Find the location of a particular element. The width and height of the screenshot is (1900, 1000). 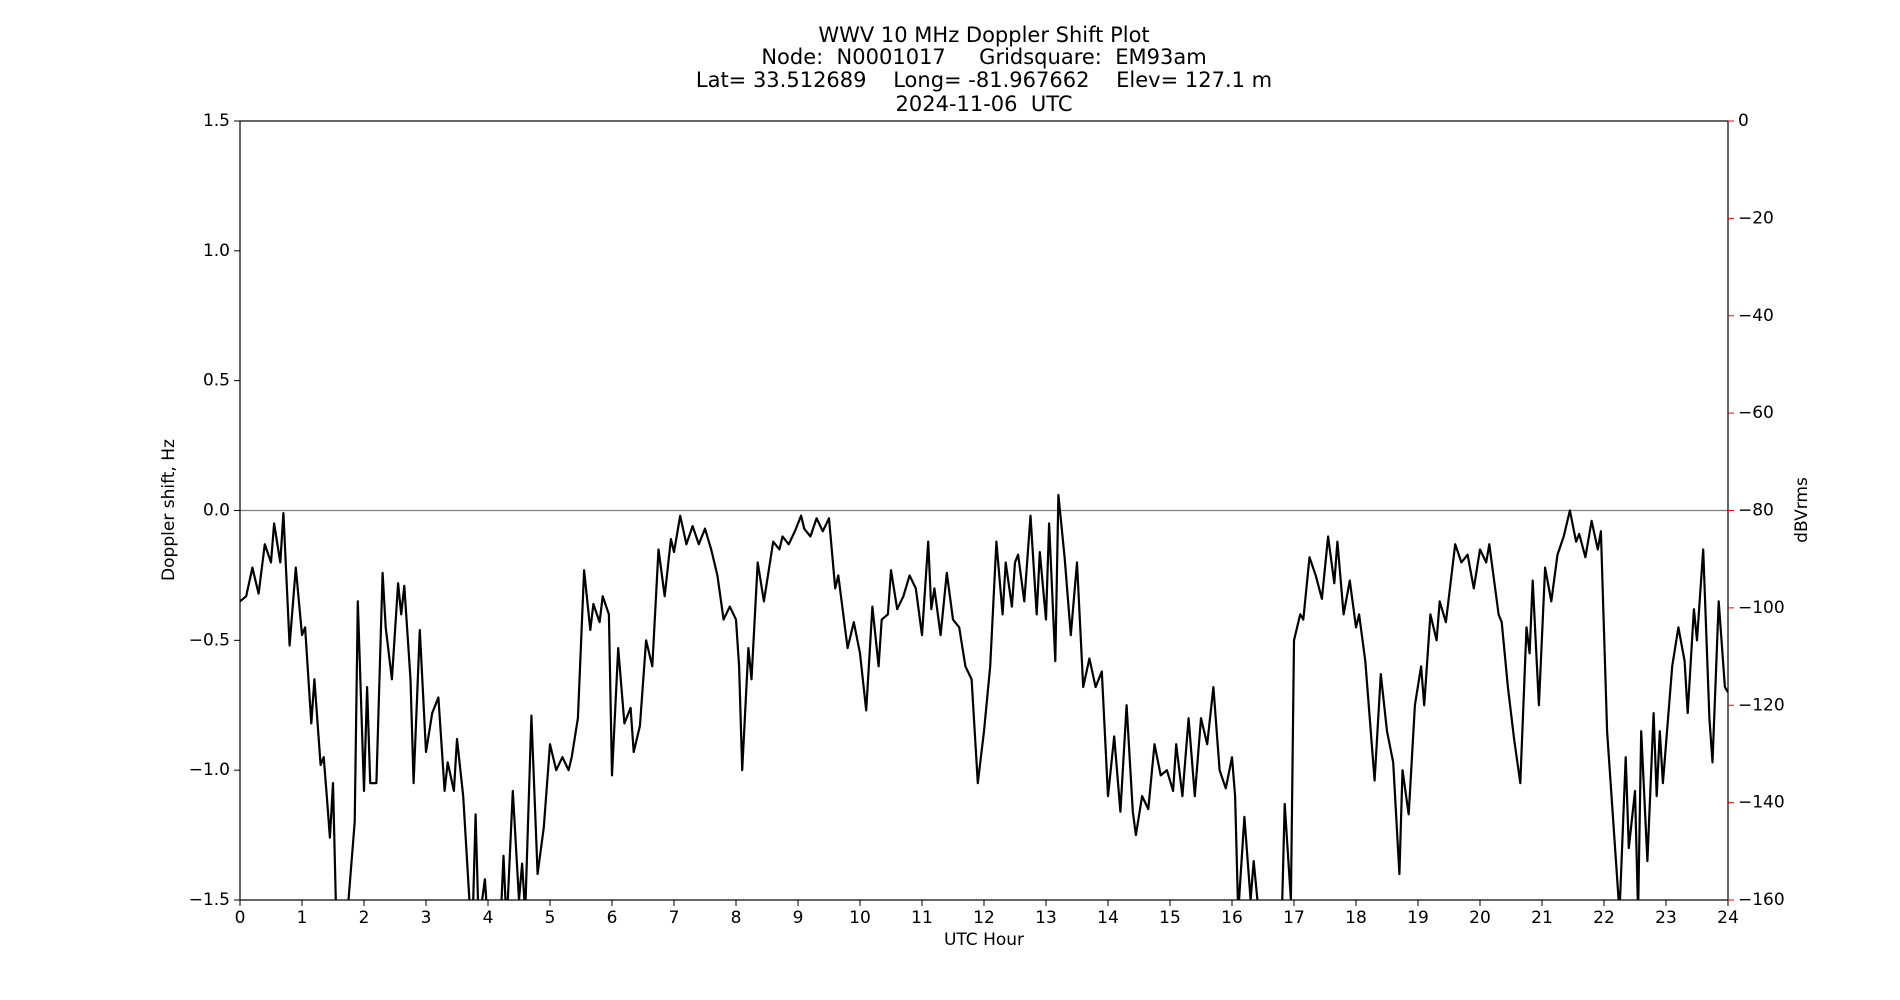

x-tick-label: 2 is located at coordinates (364, 918).